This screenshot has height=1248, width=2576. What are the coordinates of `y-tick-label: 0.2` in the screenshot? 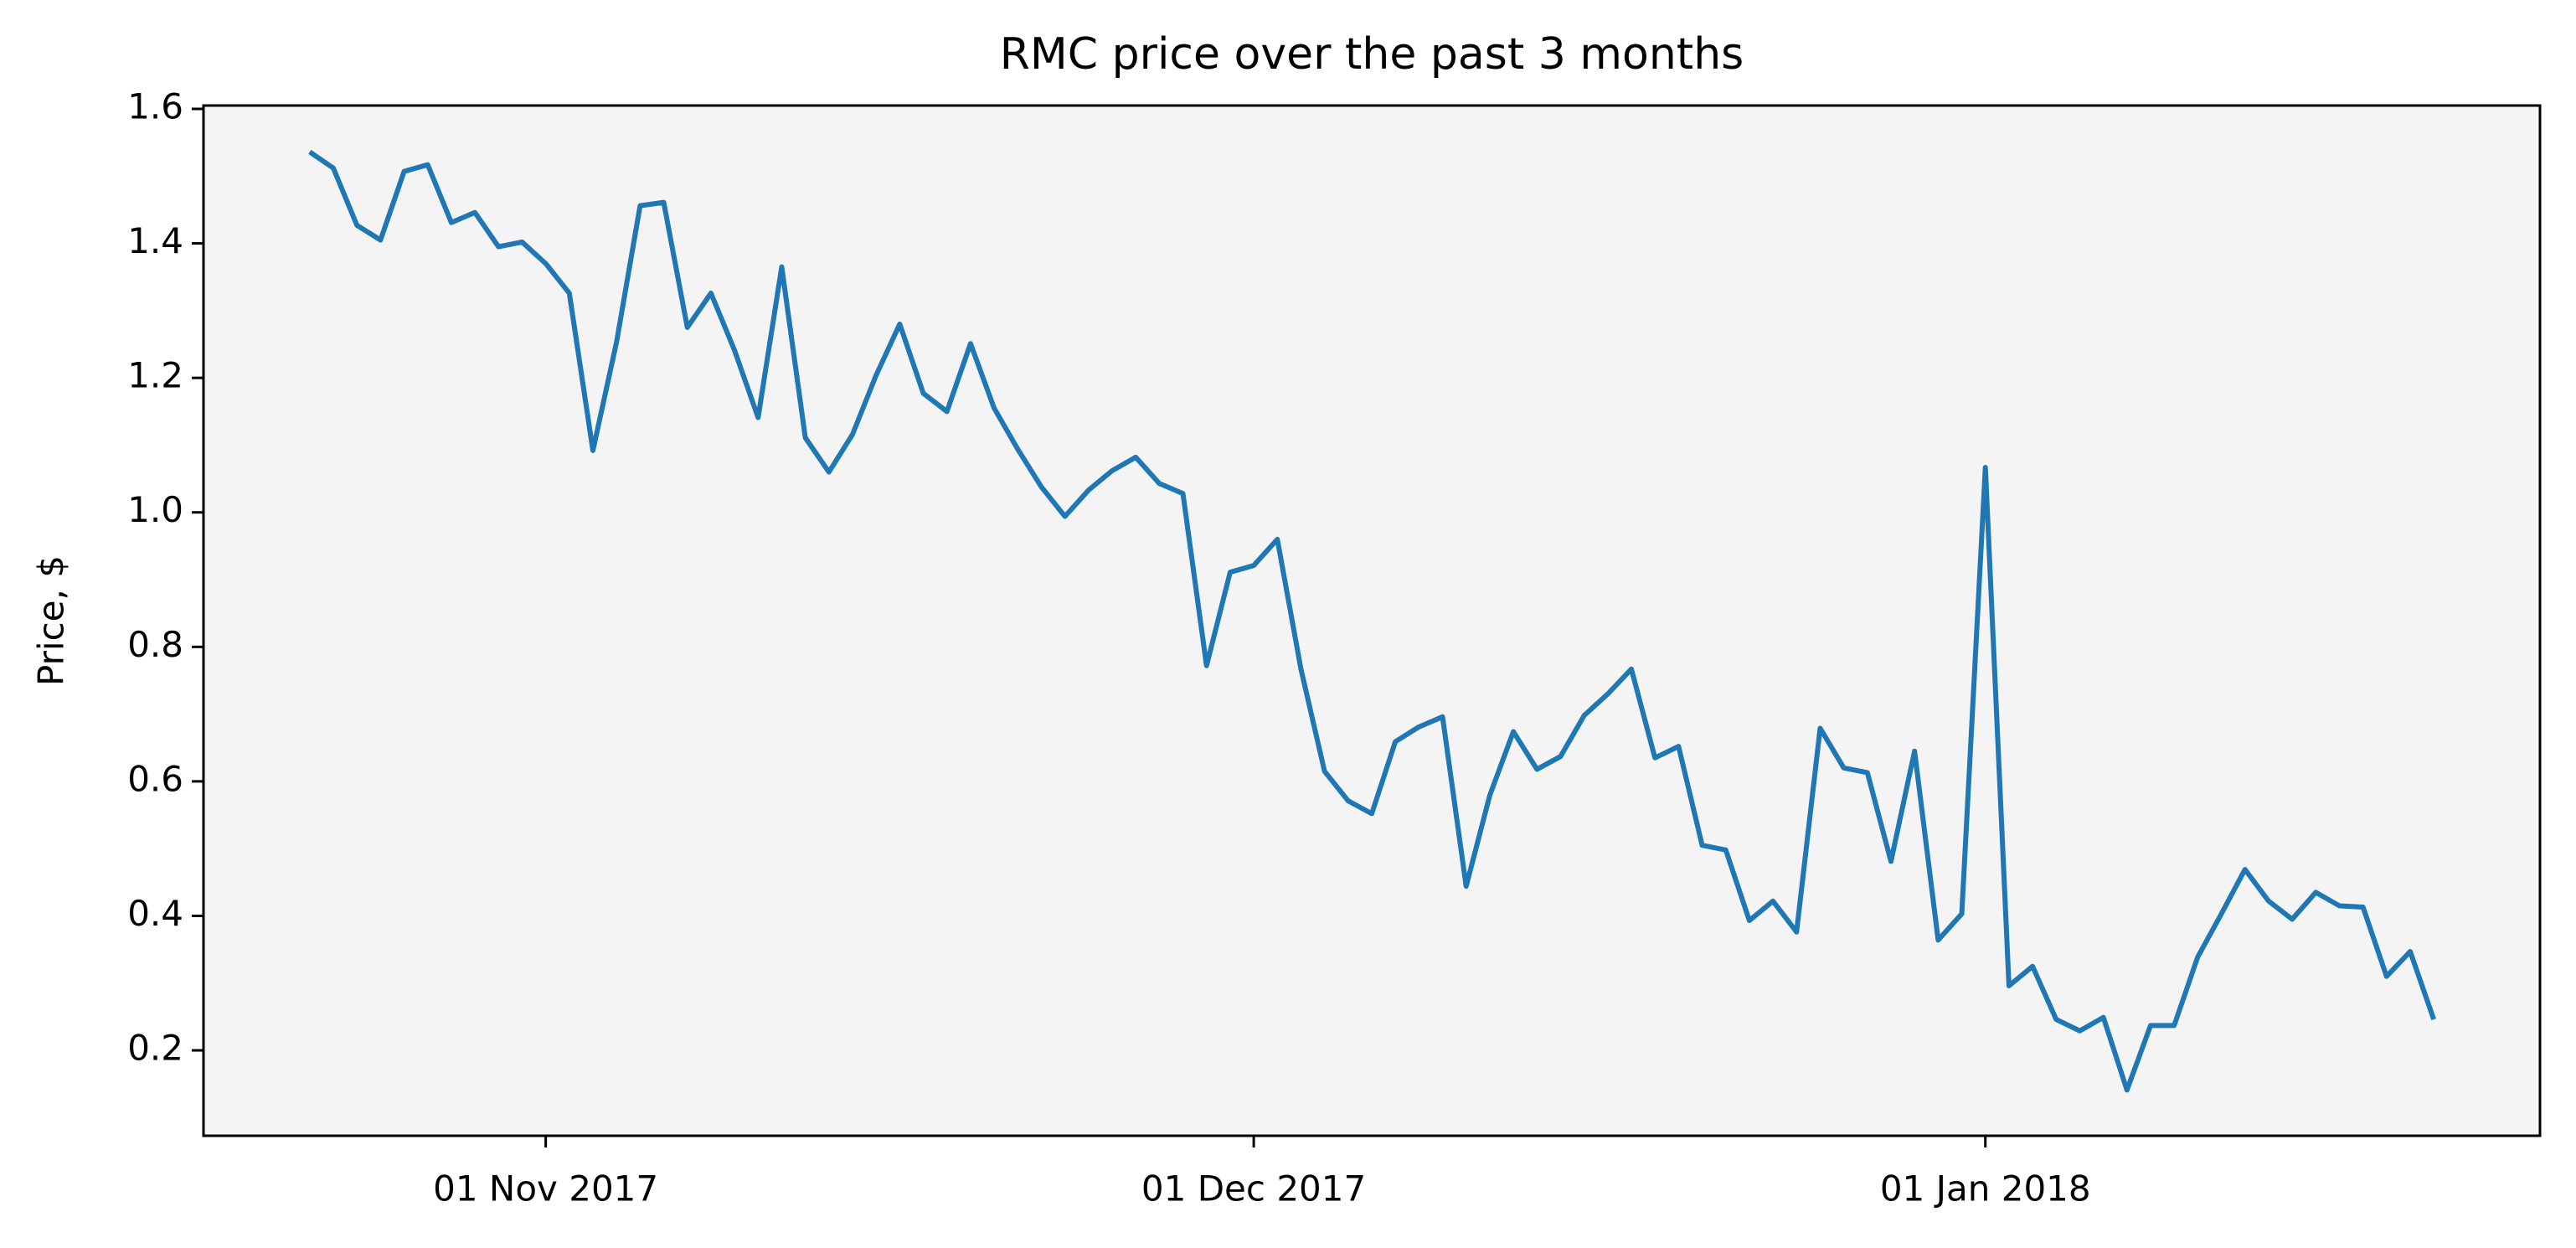 It's located at (155, 1048).